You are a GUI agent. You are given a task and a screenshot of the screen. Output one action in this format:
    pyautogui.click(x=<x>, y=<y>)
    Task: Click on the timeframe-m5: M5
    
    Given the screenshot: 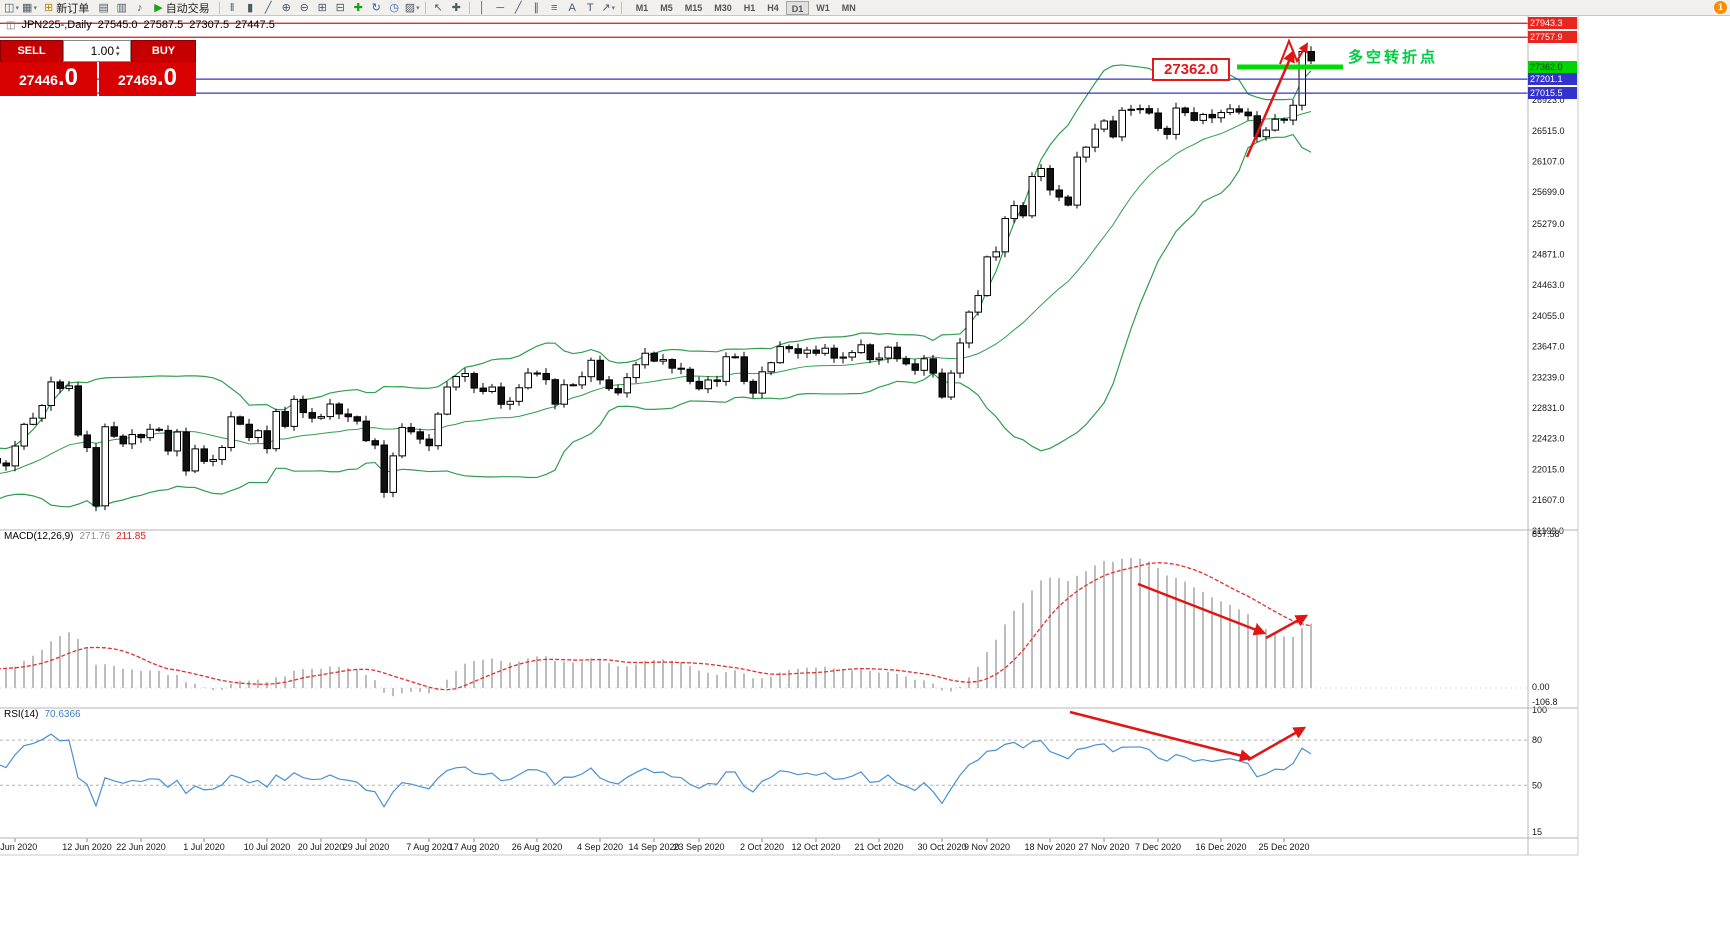 What is the action you would take?
    pyautogui.click(x=666, y=7)
    